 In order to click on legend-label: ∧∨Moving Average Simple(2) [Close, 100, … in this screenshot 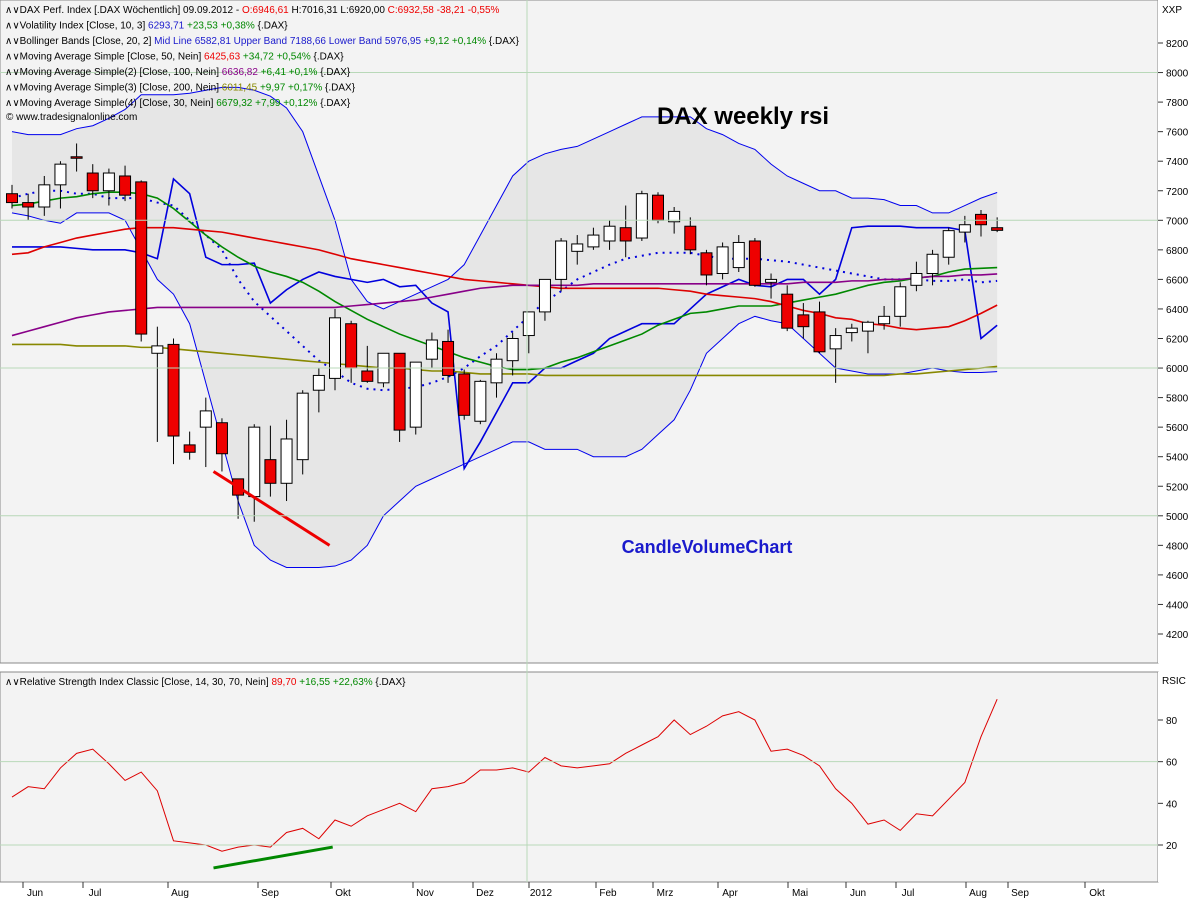, I will do `click(112, 72)`.